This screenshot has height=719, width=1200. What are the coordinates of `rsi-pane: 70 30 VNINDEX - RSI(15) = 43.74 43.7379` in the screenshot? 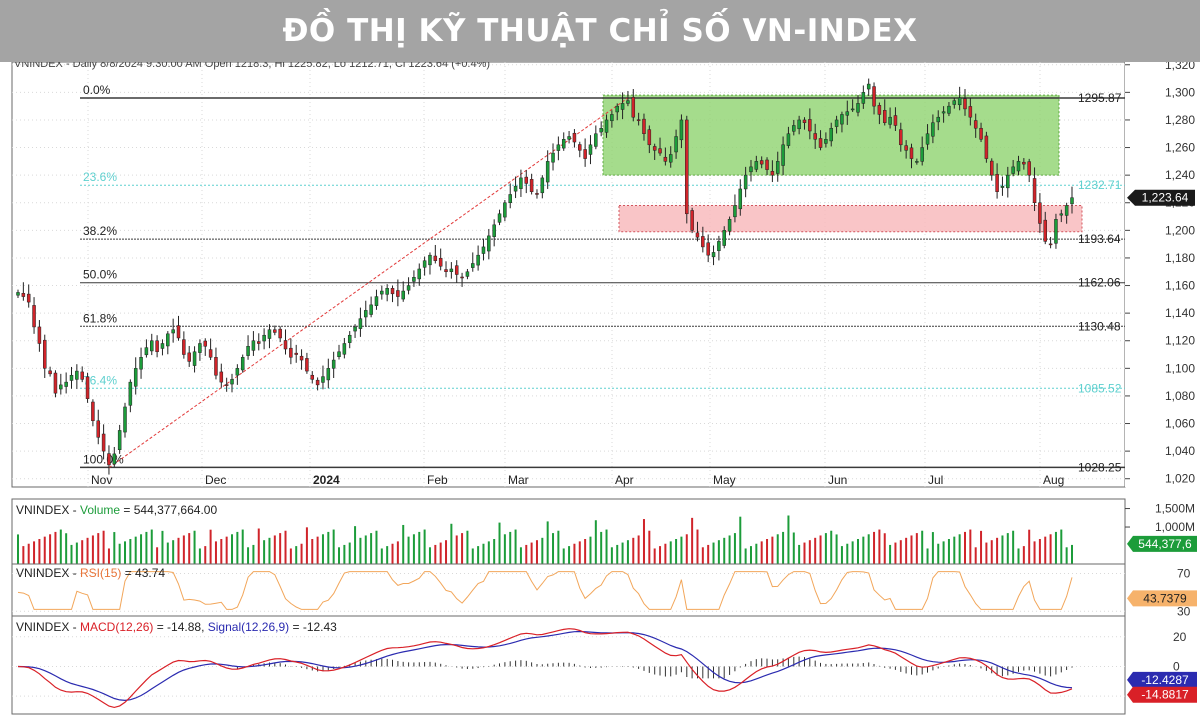 It's located at (604, 590).